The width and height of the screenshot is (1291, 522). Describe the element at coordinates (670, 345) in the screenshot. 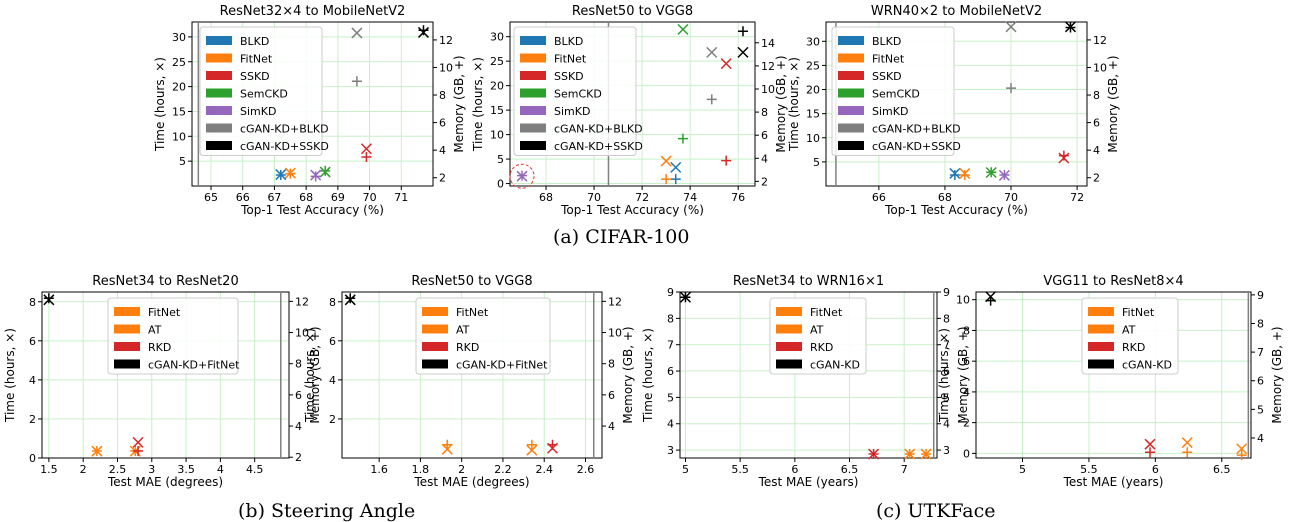

I see `y-tick-label: 7` at that location.